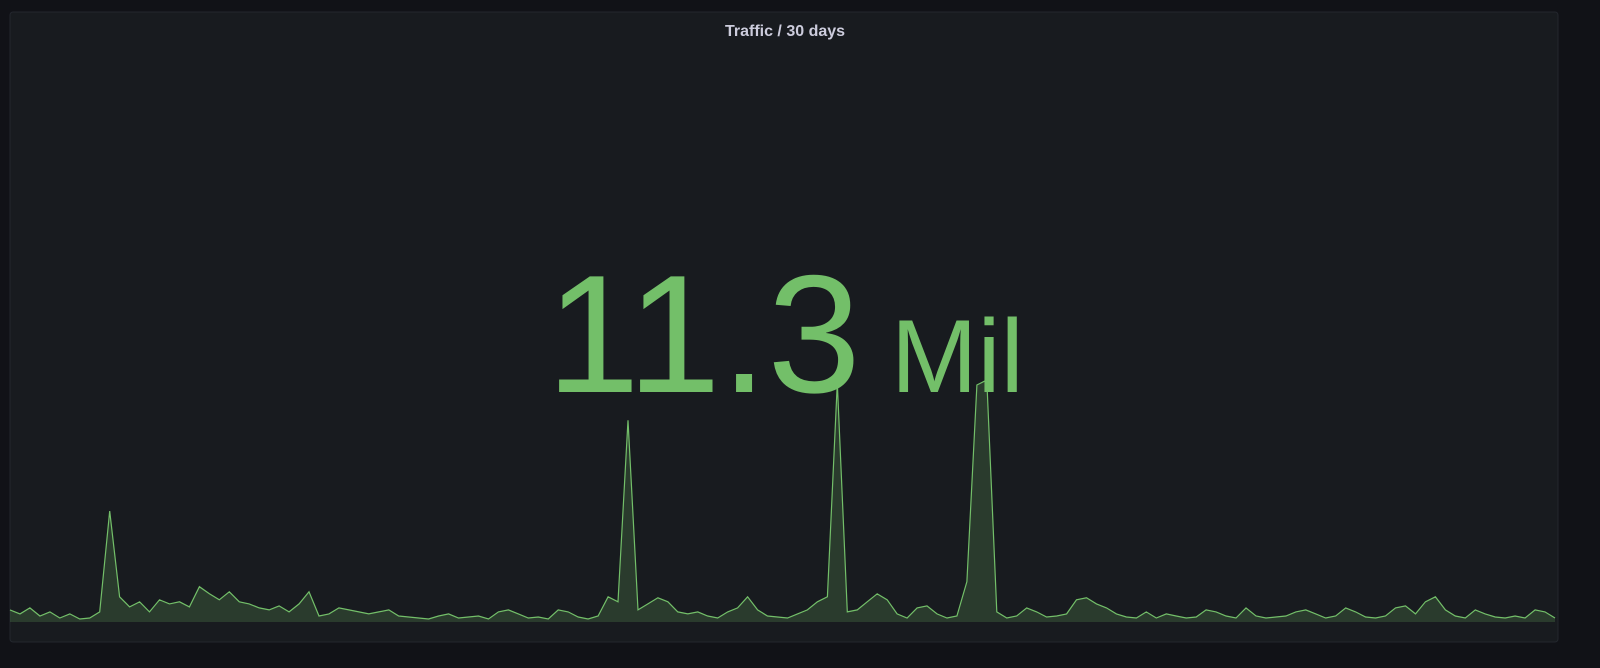 Image resolution: width=1600 pixels, height=668 pixels. Describe the element at coordinates (785, 31) in the screenshot. I see `panel-title: Traffic / 30 days` at that location.